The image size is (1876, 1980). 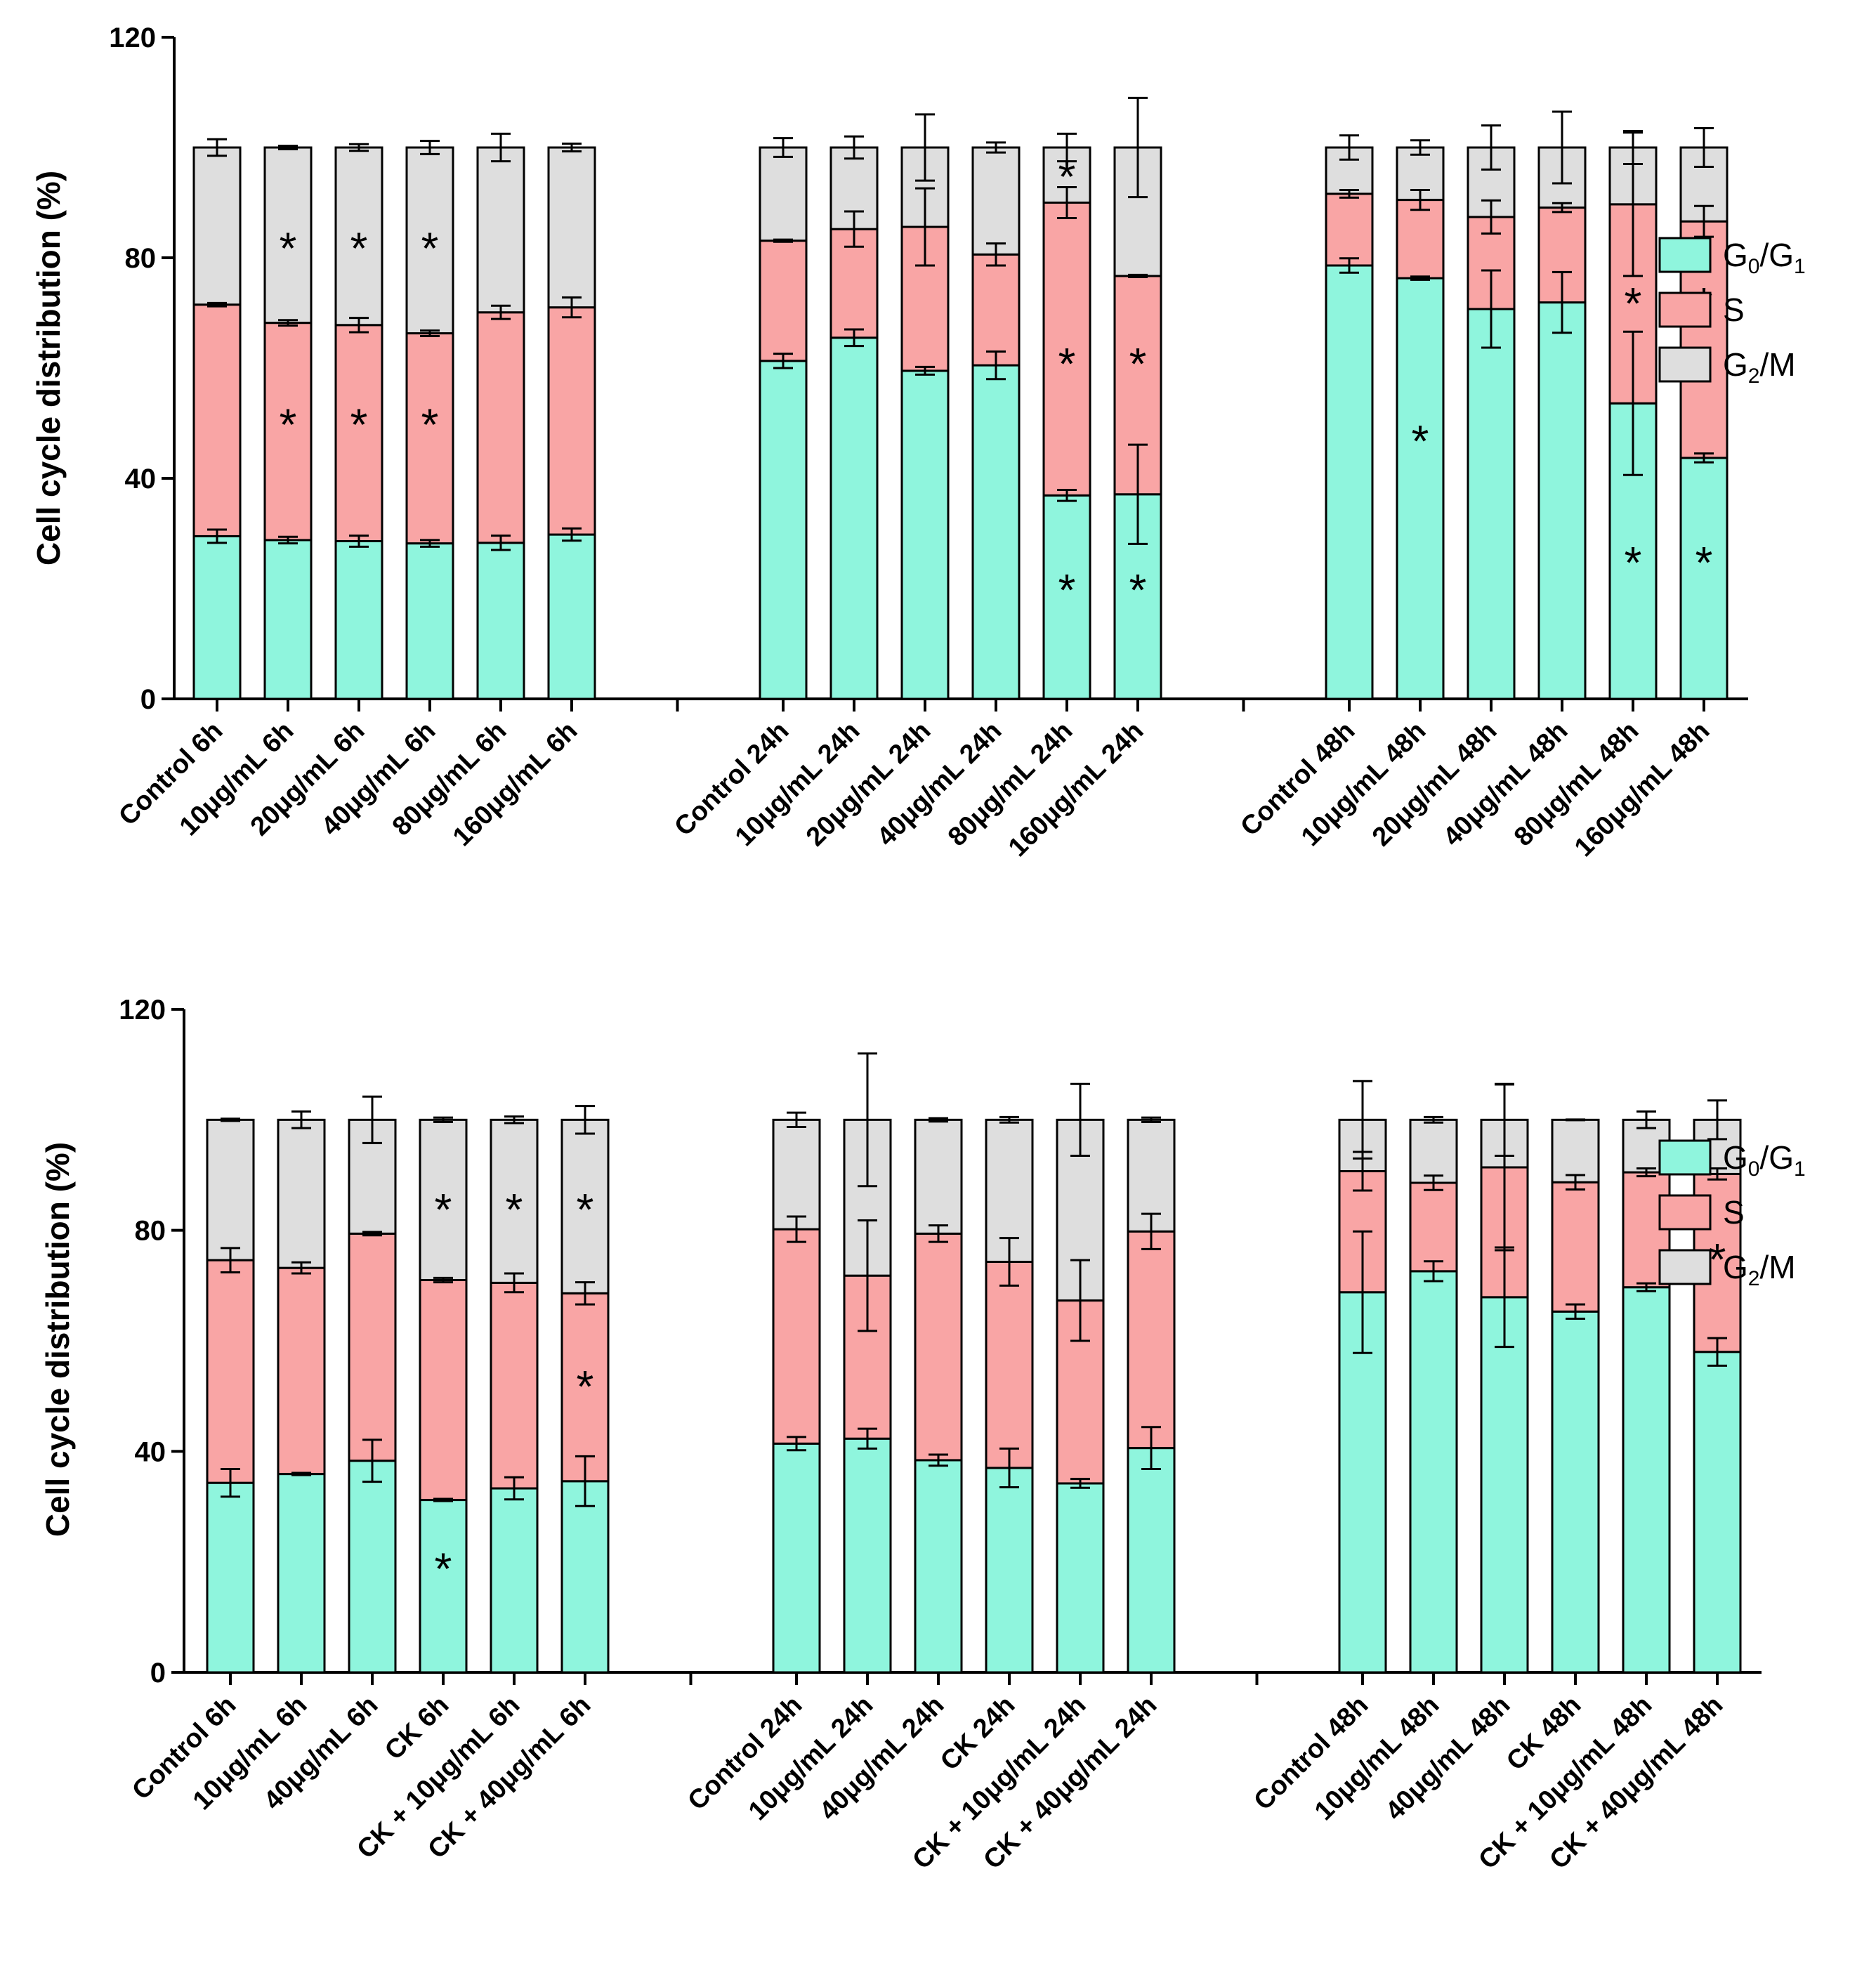 I want to click on x-tick-label: 20μg/mL 24h, so click(x=868, y=784).